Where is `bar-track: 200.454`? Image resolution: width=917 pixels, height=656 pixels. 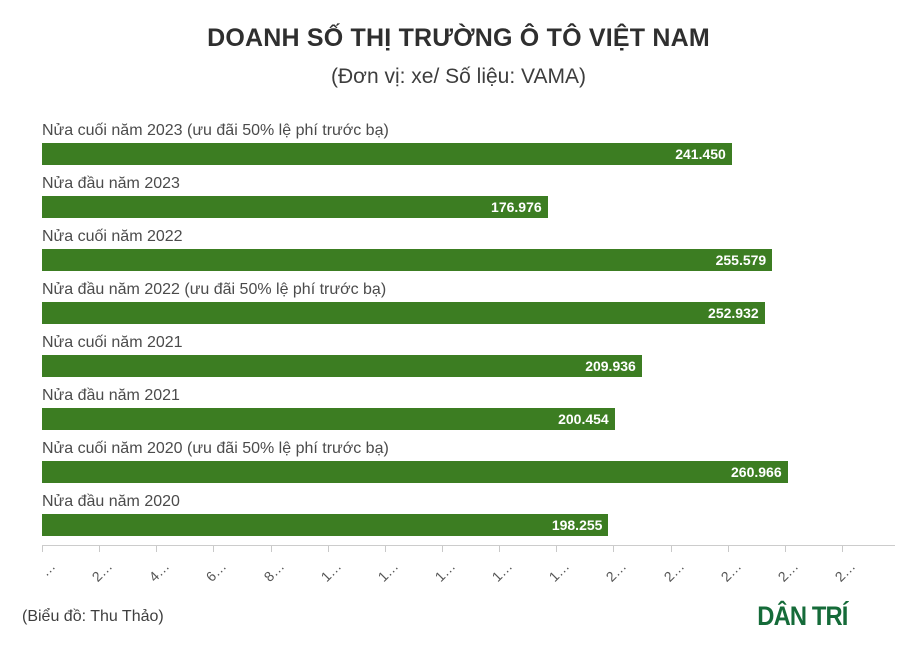
bar-track: 200.454 is located at coordinates (442, 419).